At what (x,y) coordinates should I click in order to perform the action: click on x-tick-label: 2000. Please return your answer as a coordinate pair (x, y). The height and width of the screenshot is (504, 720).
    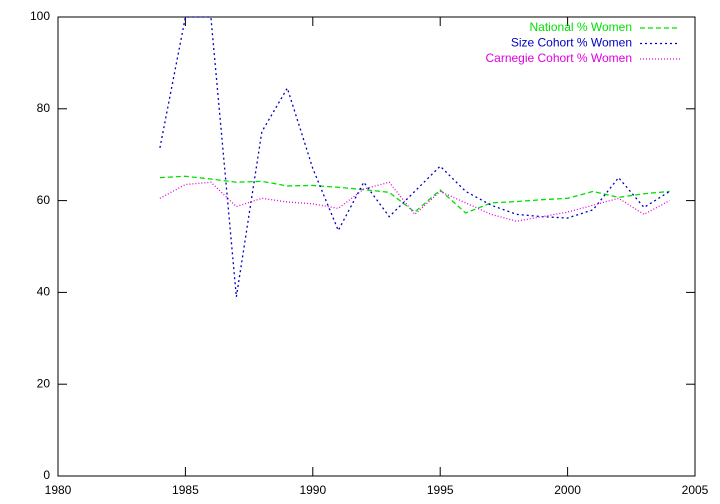
    Looking at the image, I should click on (567, 490).